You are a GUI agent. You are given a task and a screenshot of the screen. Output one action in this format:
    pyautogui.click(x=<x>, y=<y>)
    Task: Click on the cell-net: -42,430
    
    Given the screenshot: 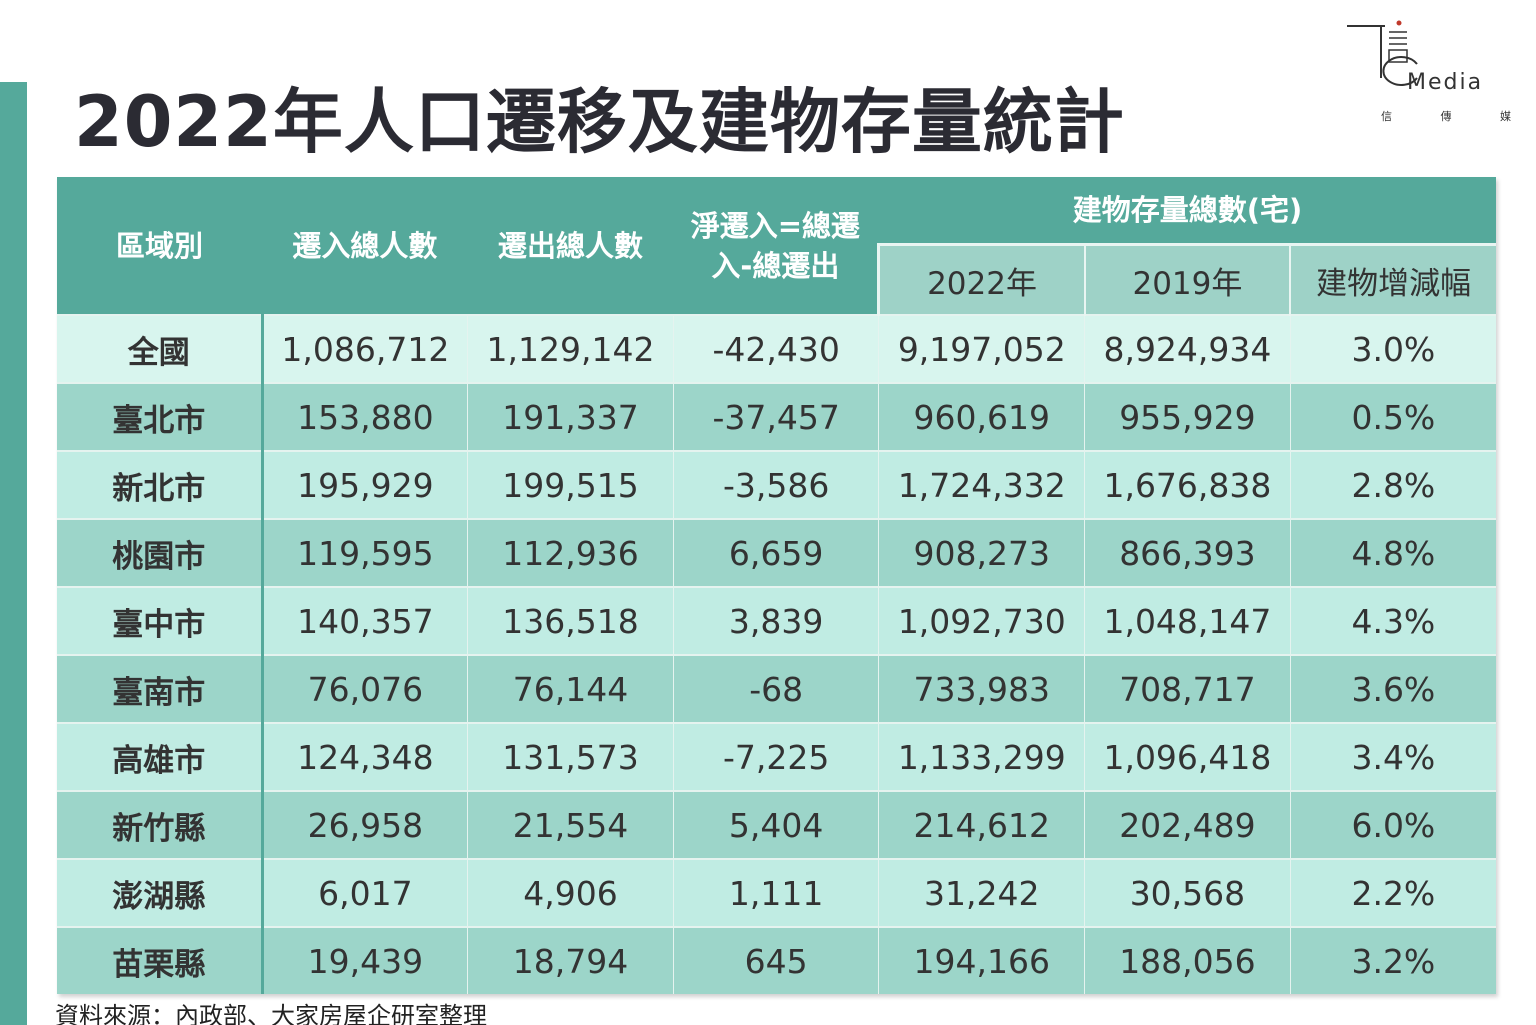 What is the action you would take?
    pyautogui.click(x=775, y=348)
    